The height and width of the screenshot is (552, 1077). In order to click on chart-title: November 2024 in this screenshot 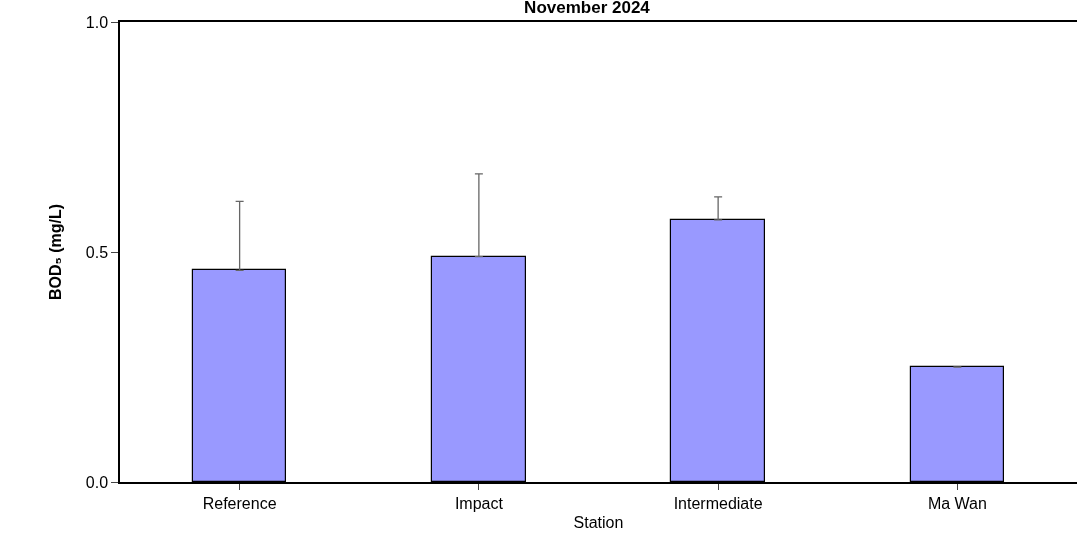, I will do `click(587, 8)`.